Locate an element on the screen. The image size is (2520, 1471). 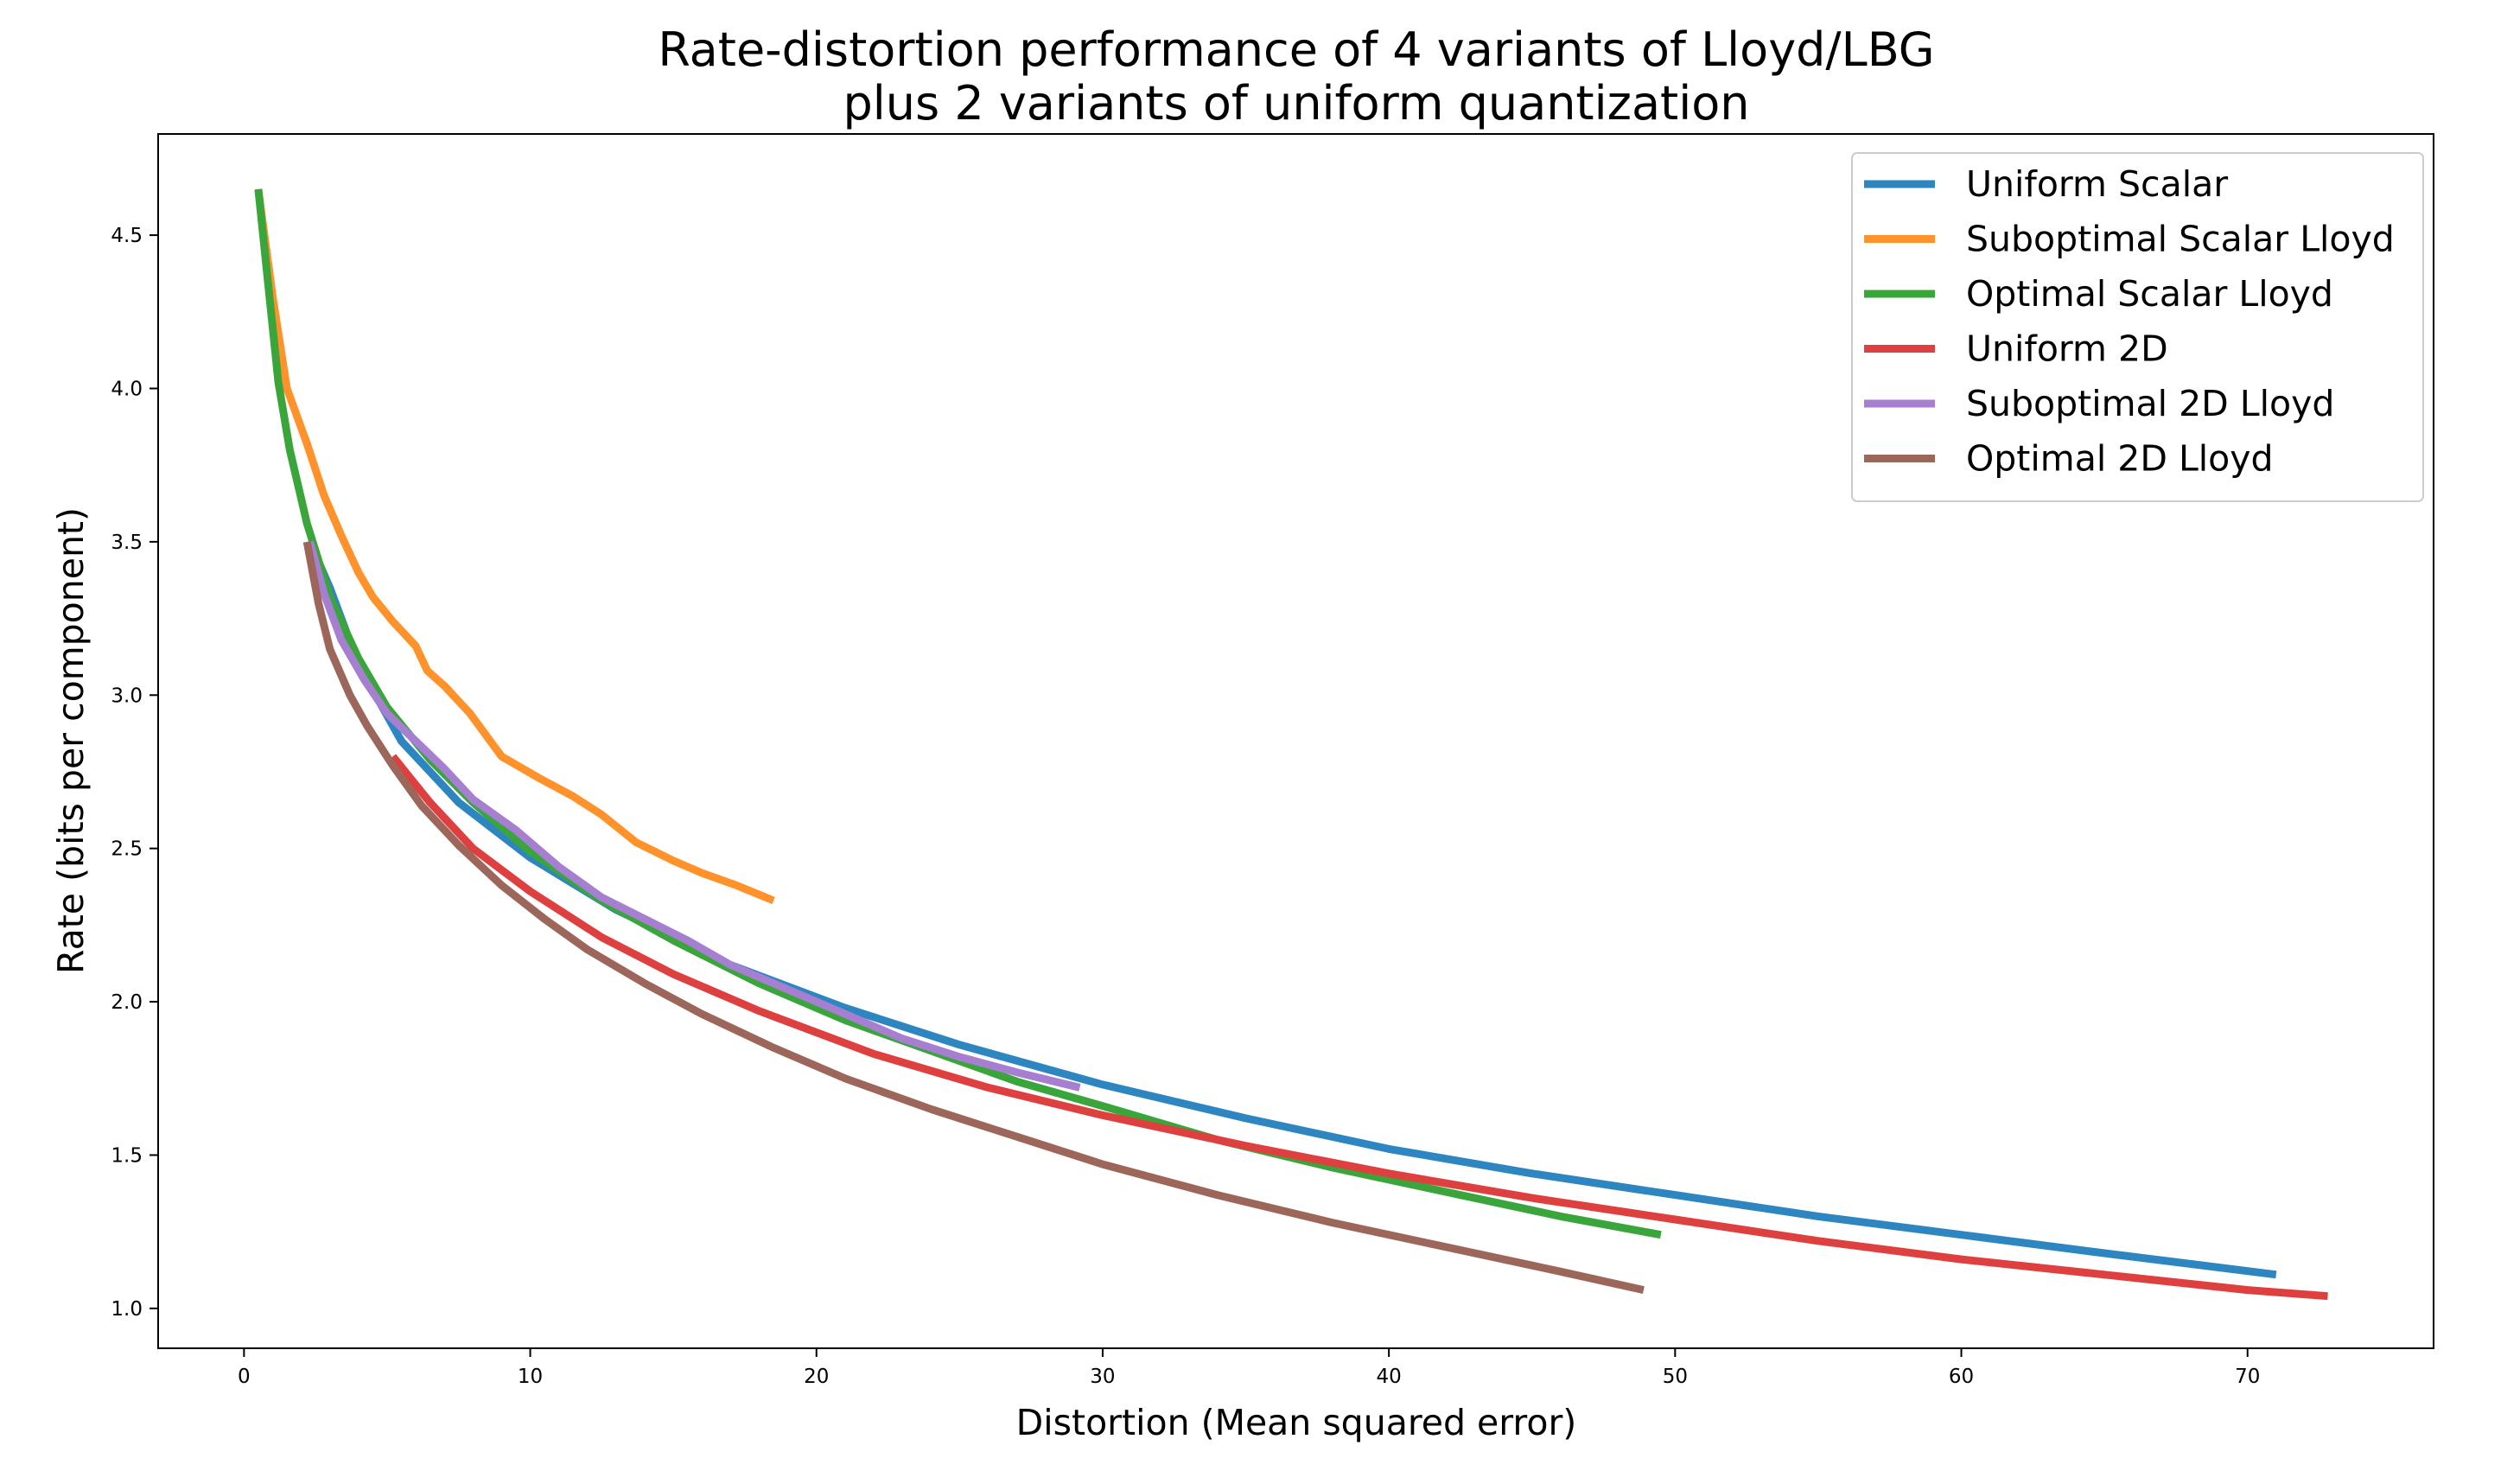
x-tick-label: 70 is located at coordinates (2247, 1377).